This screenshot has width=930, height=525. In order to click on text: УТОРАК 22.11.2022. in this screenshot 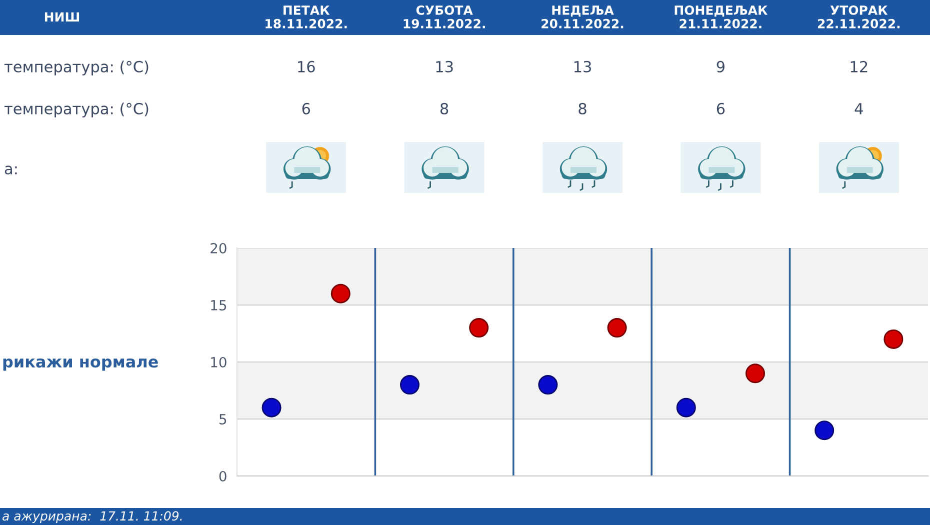, I will do `click(859, 16)`.